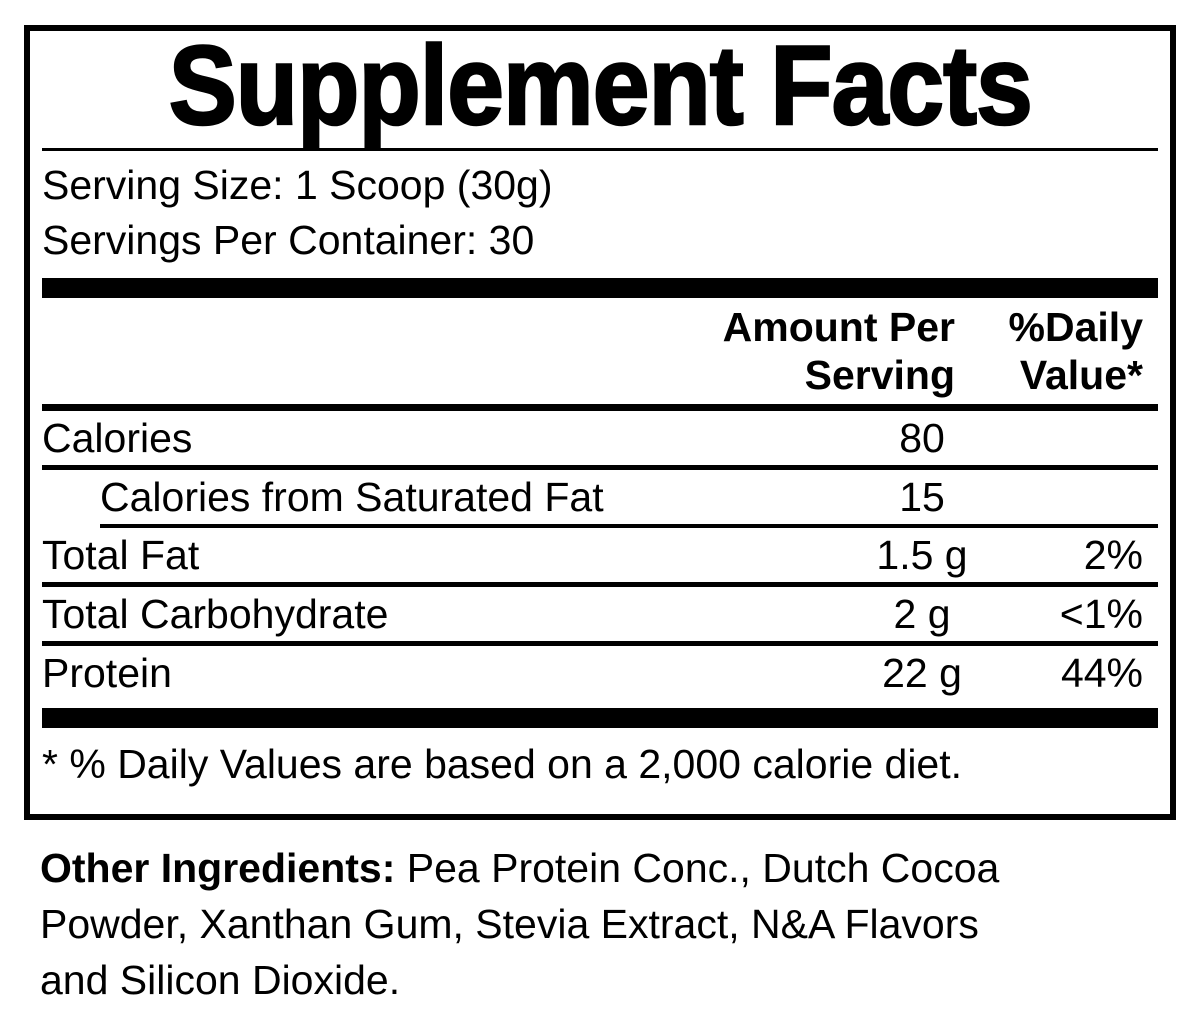 This screenshot has width=1200, height=1011. Describe the element at coordinates (218, 868) in the screenshot. I see `other-ingredients-label: Other Ingredients:` at that location.